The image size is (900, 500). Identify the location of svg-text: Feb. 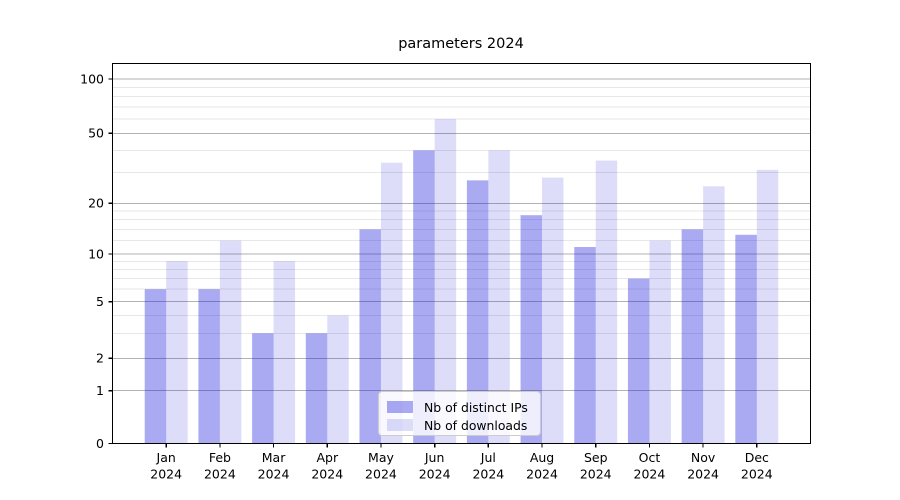
(220, 457).